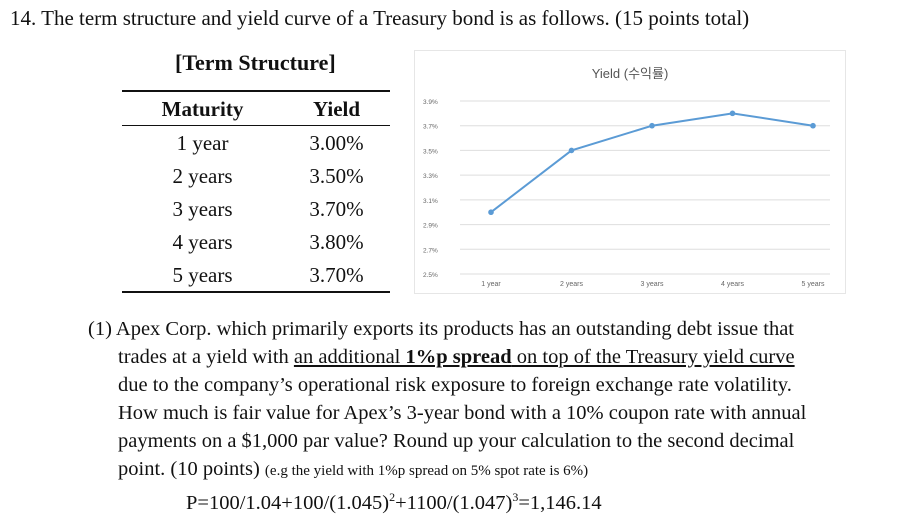 Image resolution: width=897 pixels, height=522 pixels. Describe the element at coordinates (430, 226) in the screenshot. I see `y-tick-label: 2.9%` at that location.